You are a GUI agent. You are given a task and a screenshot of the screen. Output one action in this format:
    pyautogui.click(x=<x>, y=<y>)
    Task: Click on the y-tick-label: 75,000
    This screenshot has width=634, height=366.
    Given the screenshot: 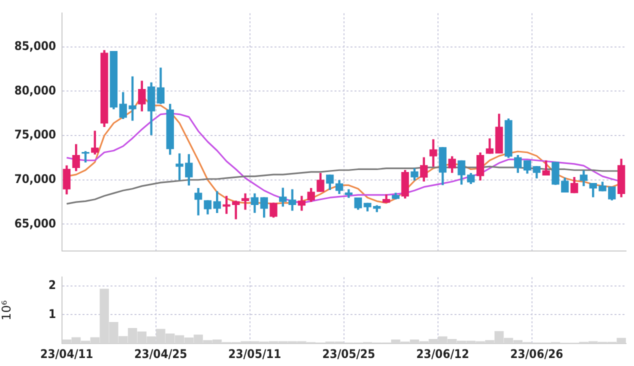 What is the action you would take?
    pyautogui.click(x=35, y=135)
    